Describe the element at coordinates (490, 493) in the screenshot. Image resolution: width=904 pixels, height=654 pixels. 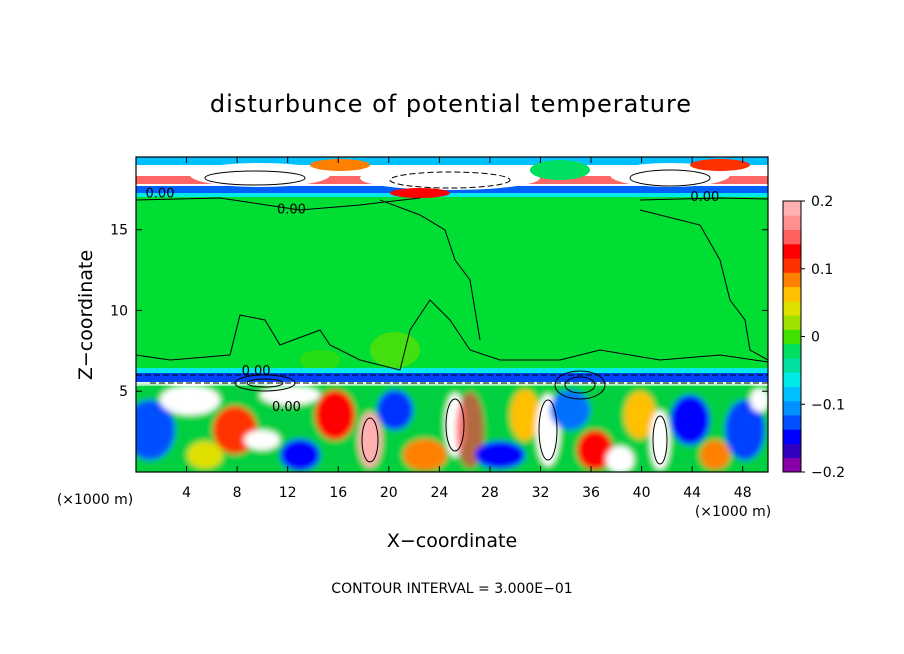
I see `x-tick-label: 28` at that location.